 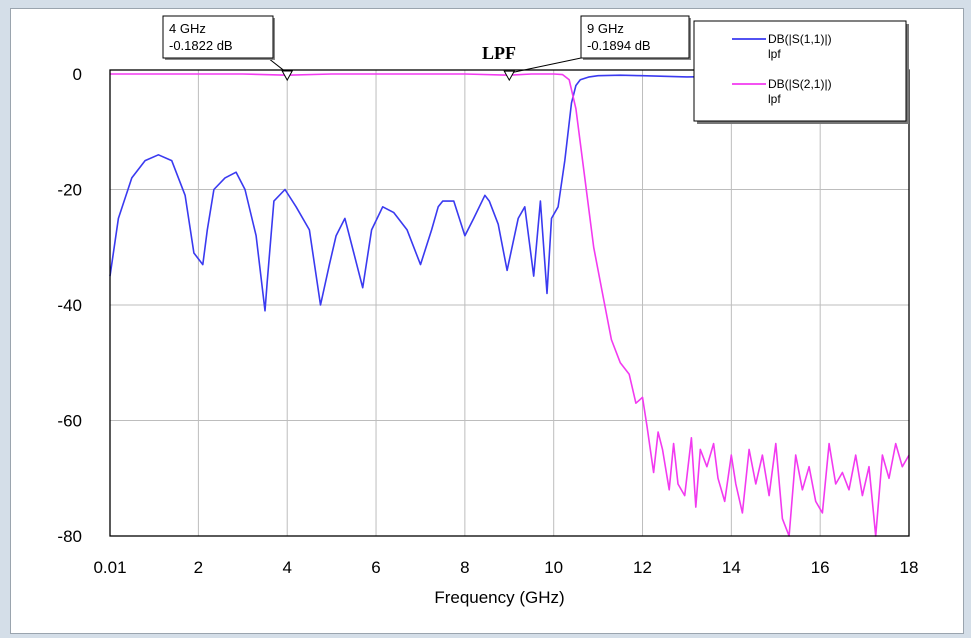 I want to click on y-tick-label: -60, so click(x=69, y=421).